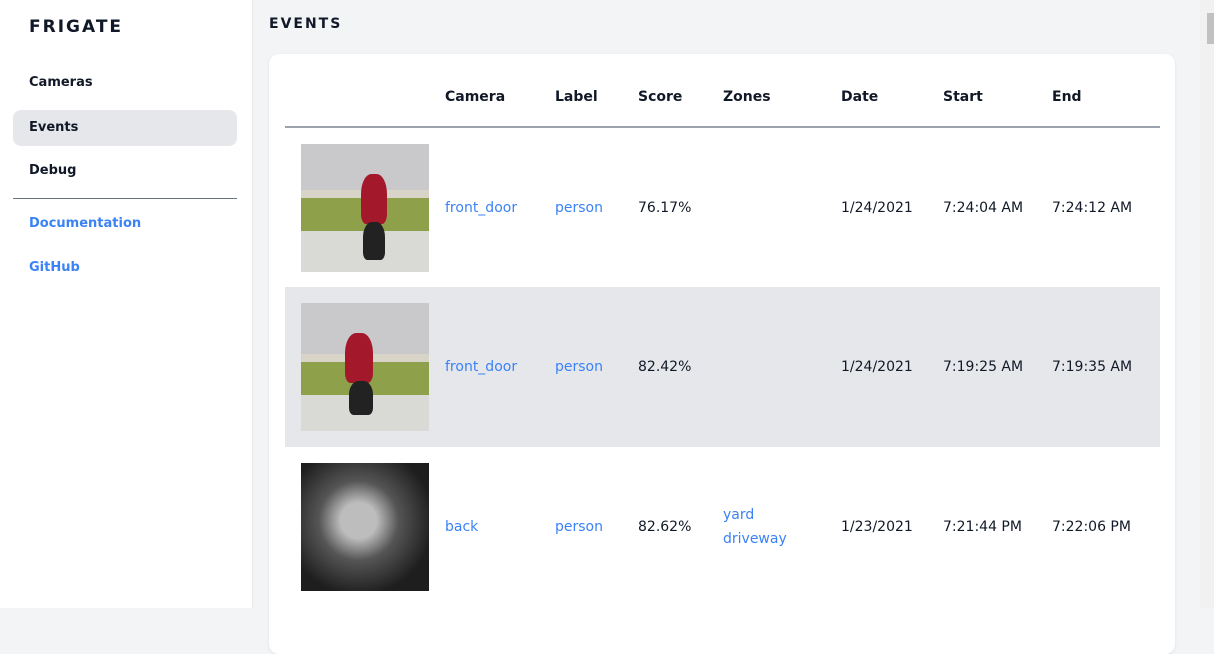 Image resolution: width=1214 pixels, height=654 pixels. What do you see at coordinates (85, 223) in the screenshot?
I see `documentation-link: Documentation` at bounding box center [85, 223].